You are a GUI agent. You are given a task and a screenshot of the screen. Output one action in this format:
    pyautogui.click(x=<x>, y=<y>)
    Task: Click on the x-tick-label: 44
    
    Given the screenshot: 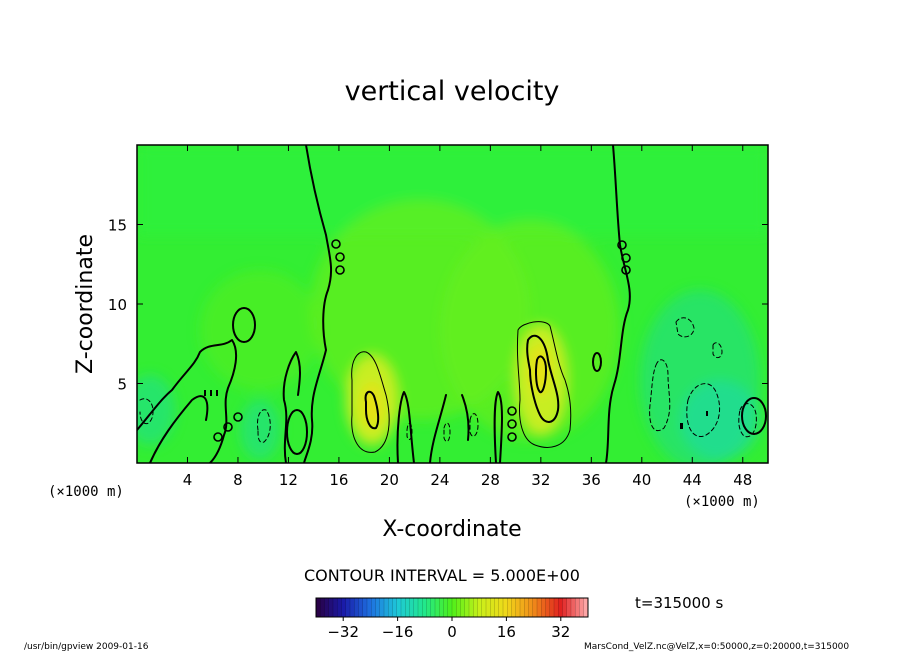 What is the action you would take?
    pyautogui.click(x=692, y=480)
    